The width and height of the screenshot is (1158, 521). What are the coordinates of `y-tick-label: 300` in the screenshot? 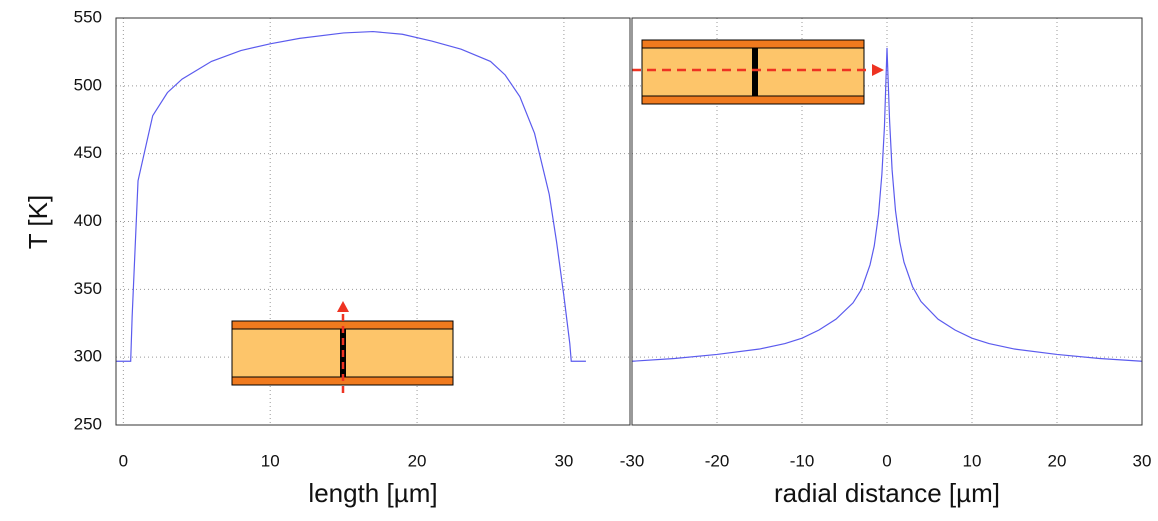 It's located at (88, 356).